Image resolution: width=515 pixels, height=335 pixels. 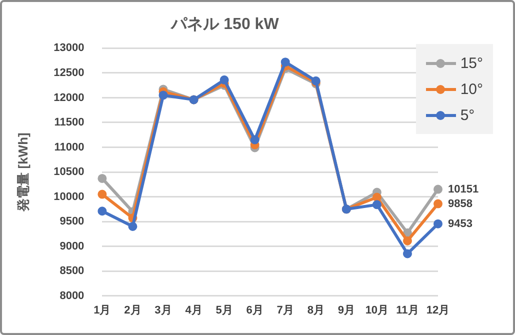 What do you see at coordinates (102, 310) in the screenshot?
I see `x-tick-label: 1月` at bounding box center [102, 310].